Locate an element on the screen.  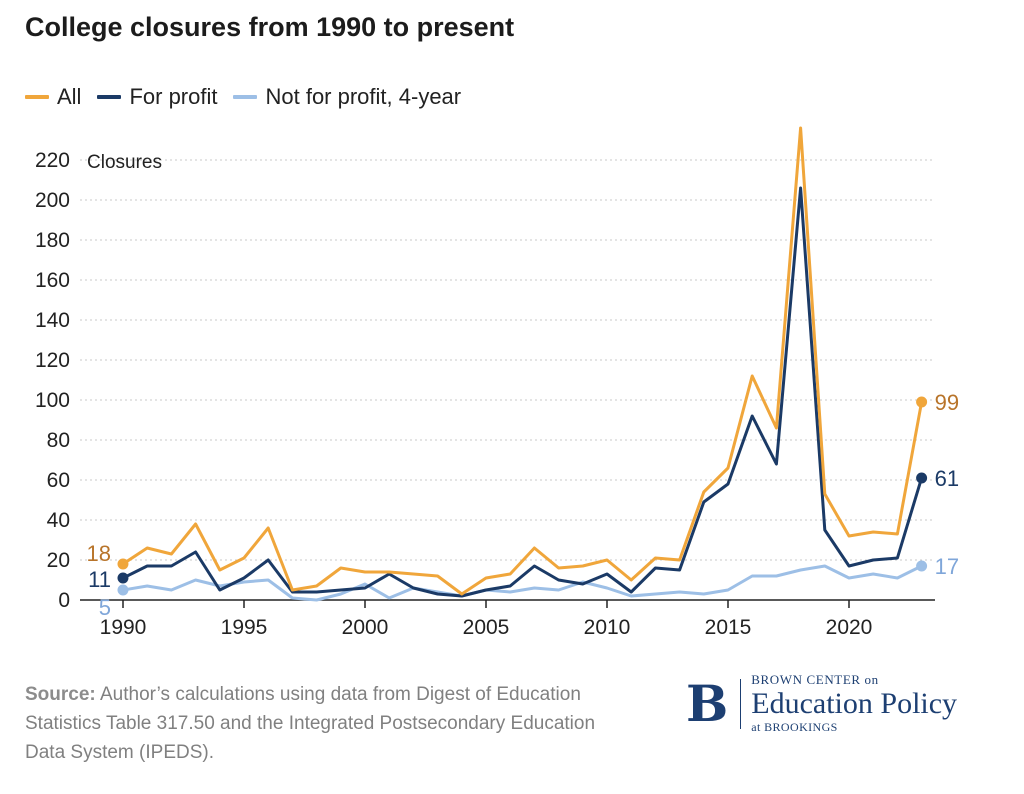
end-label-for-profit: 61 is located at coordinates (947, 478).